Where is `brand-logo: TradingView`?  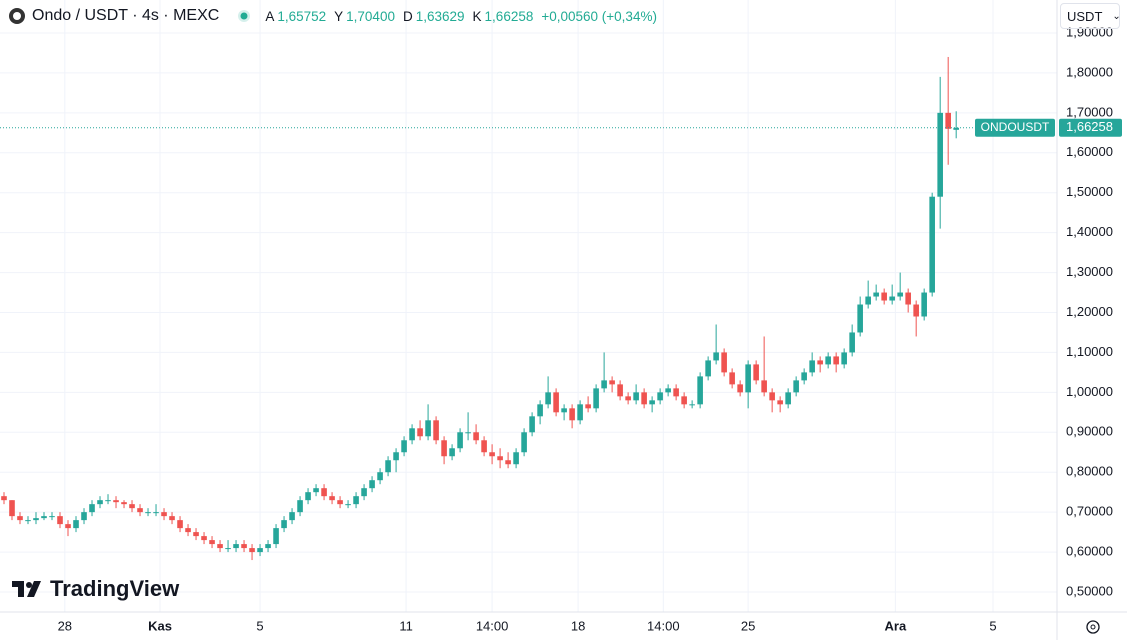 brand-logo: TradingView is located at coordinates (95, 589).